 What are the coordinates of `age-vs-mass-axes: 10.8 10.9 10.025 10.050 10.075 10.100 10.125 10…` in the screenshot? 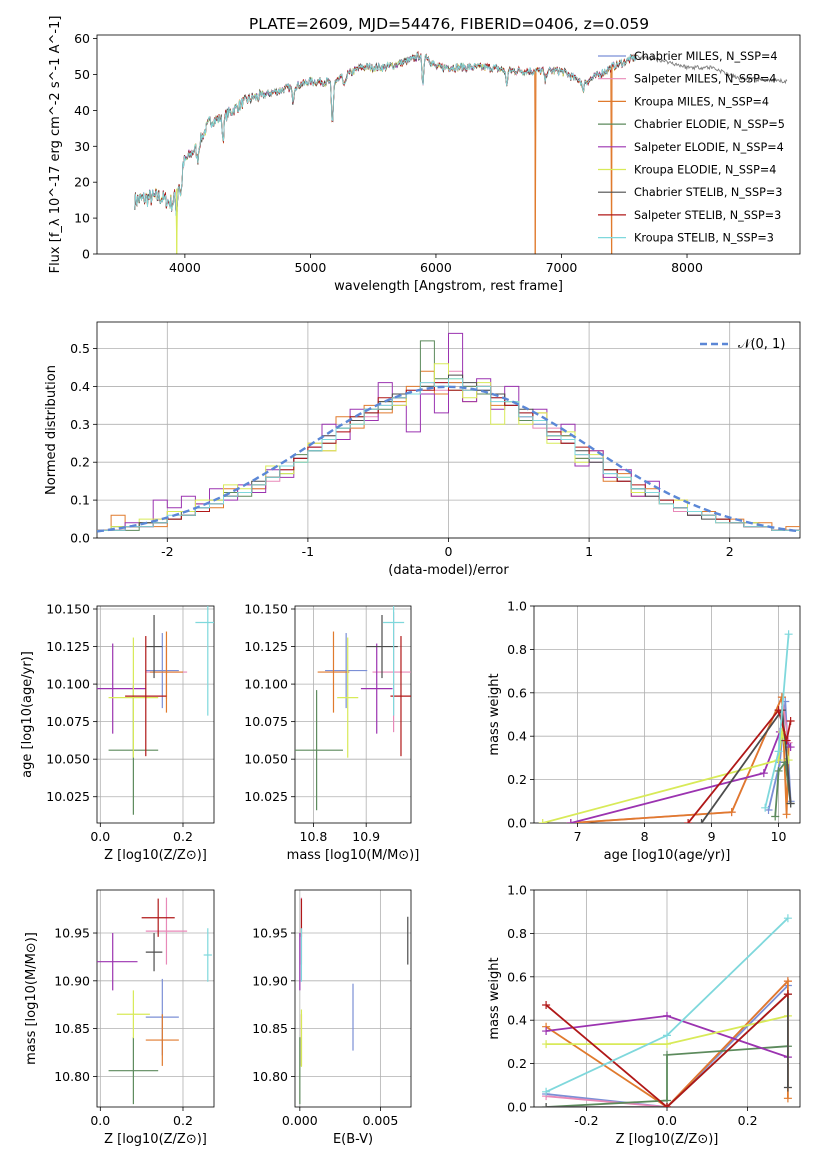 It's located at (331, 732).